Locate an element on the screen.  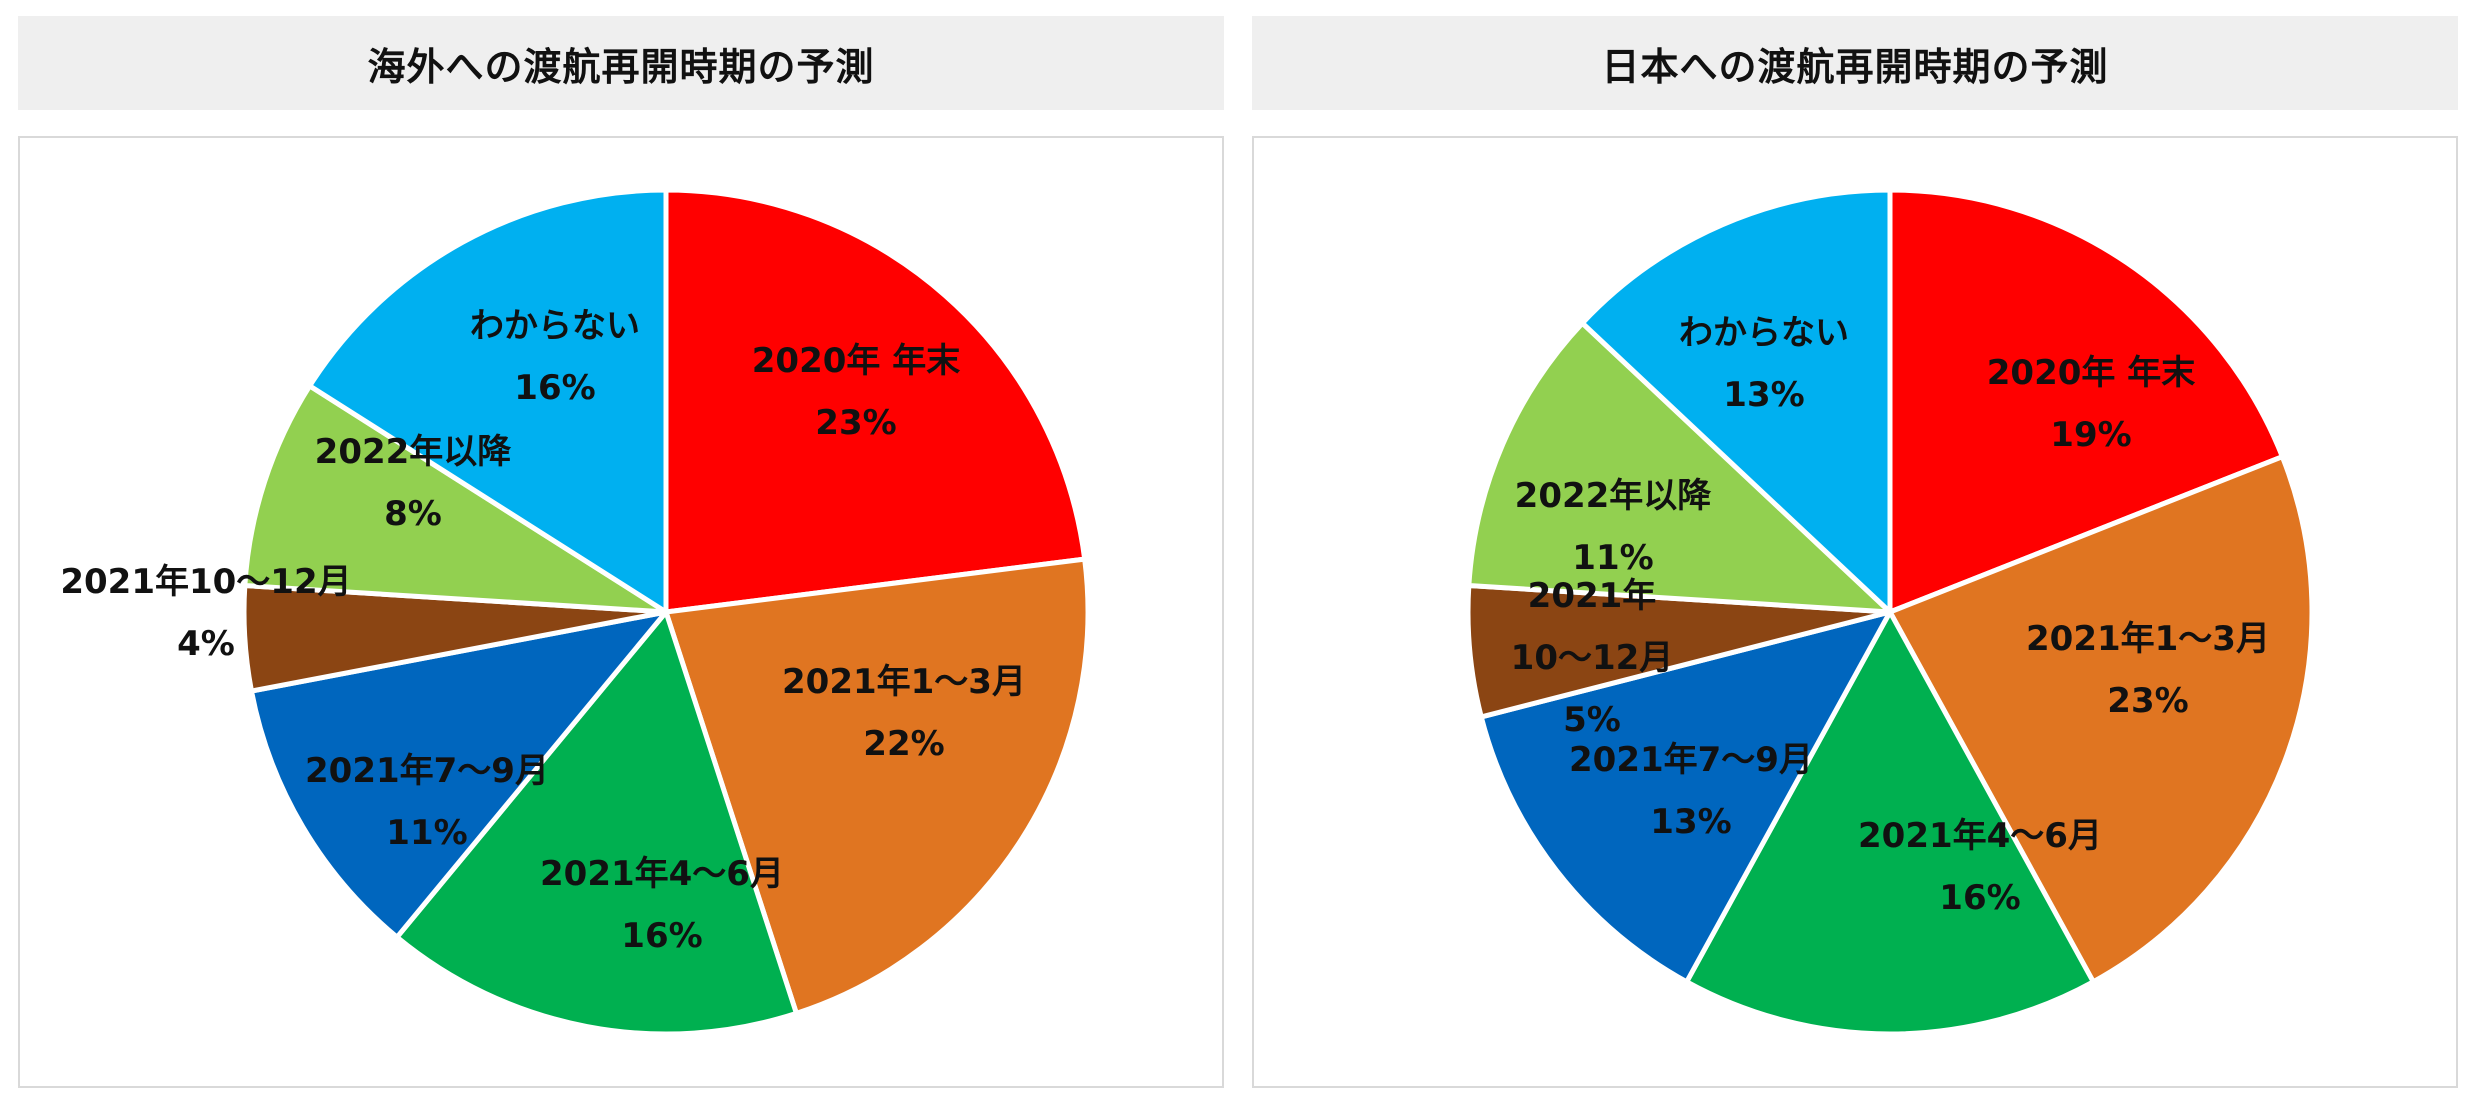
panel-header: 海外への渡航再開時期の予測 is located at coordinates (621, 63).